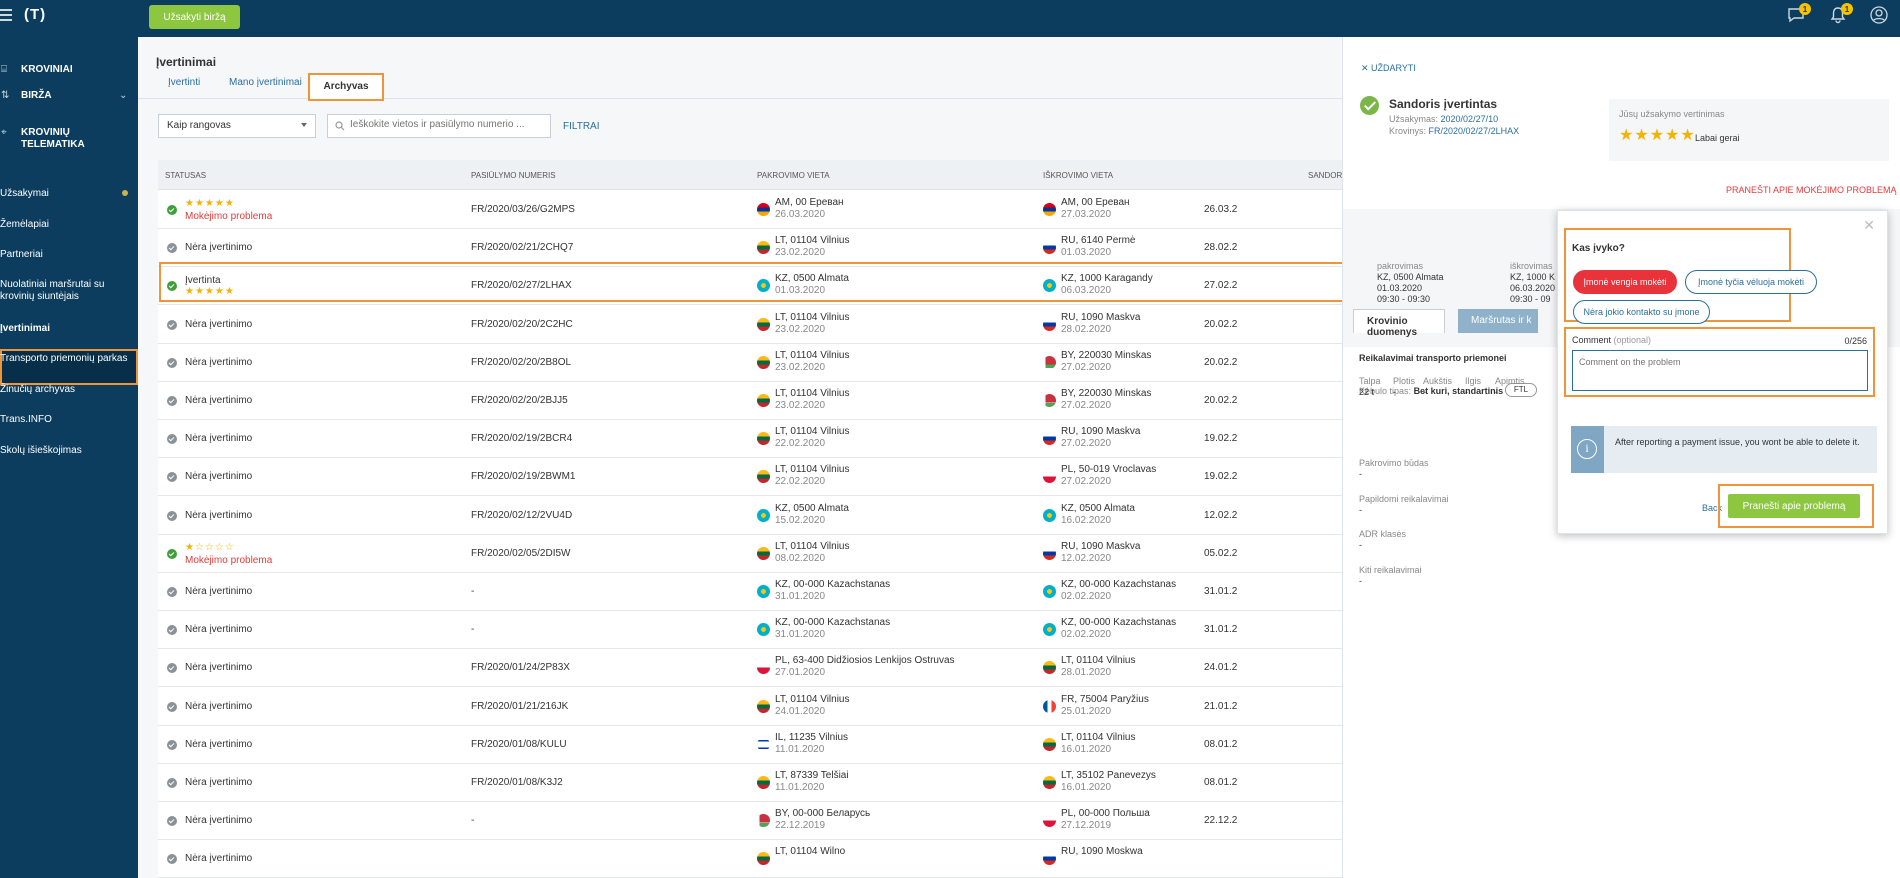  Describe the element at coordinates (1325, 175) in the screenshot. I see `col-deal: SANDORI` at that location.